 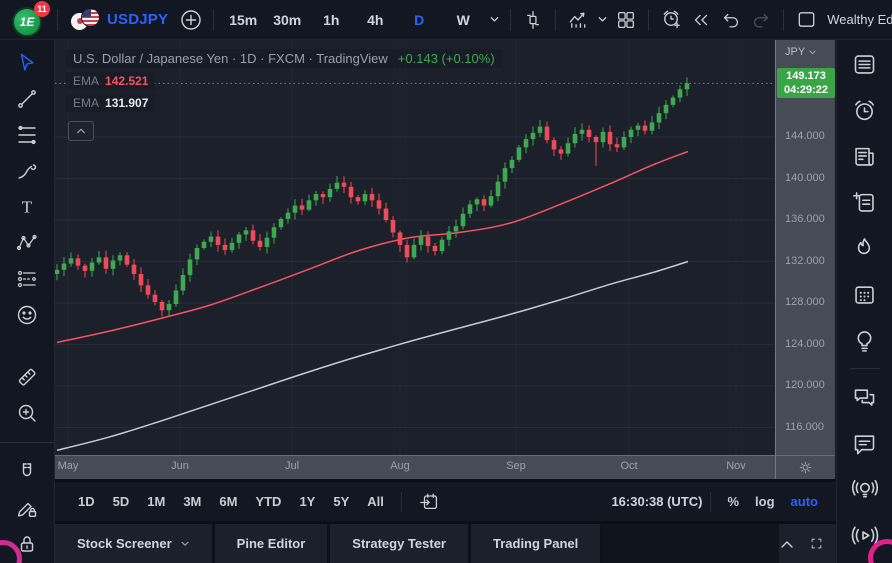 What do you see at coordinates (268, 501) in the screenshot?
I see `range-ytd-button: YTD` at bounding box center [268, 501].